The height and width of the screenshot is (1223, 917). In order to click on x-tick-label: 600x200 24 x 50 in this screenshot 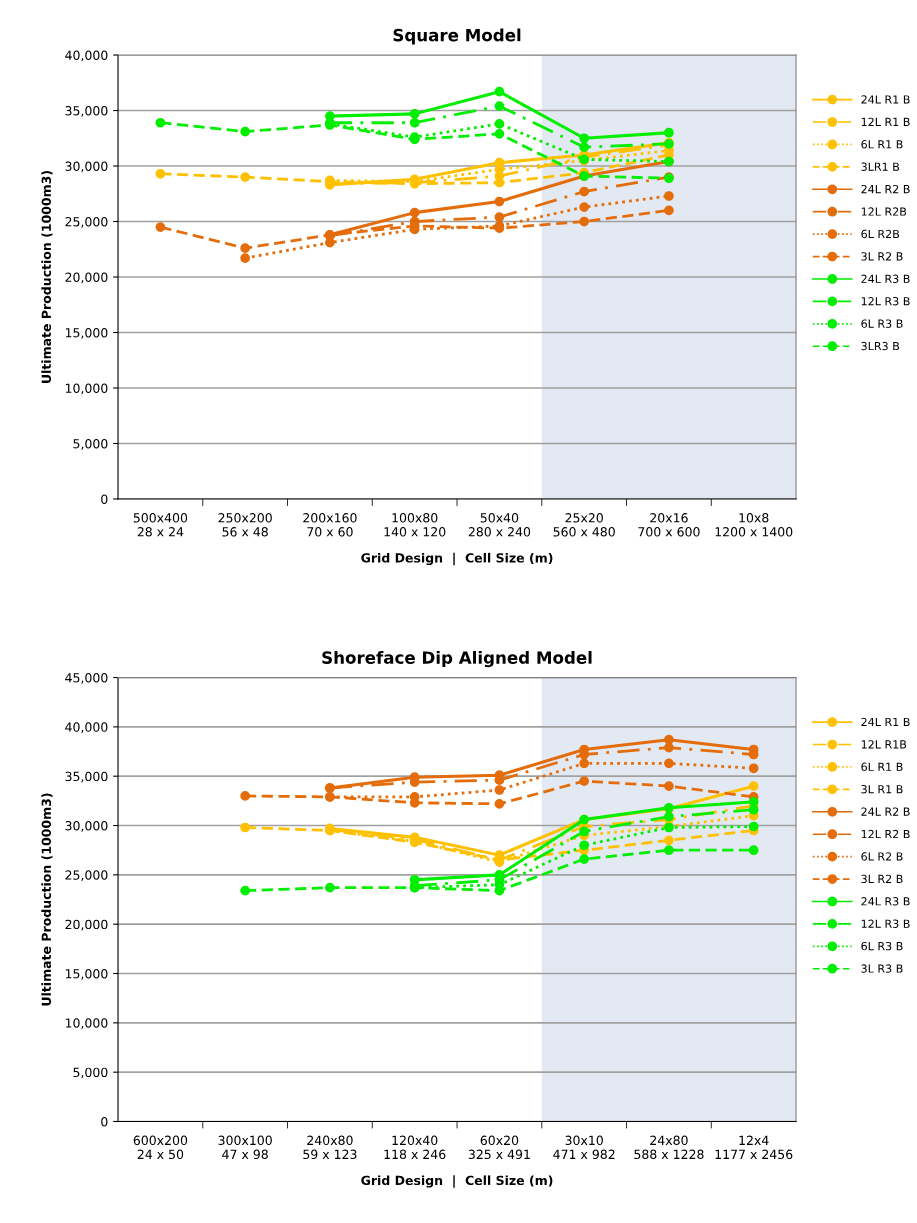, I will do `click(160, 1147)`.